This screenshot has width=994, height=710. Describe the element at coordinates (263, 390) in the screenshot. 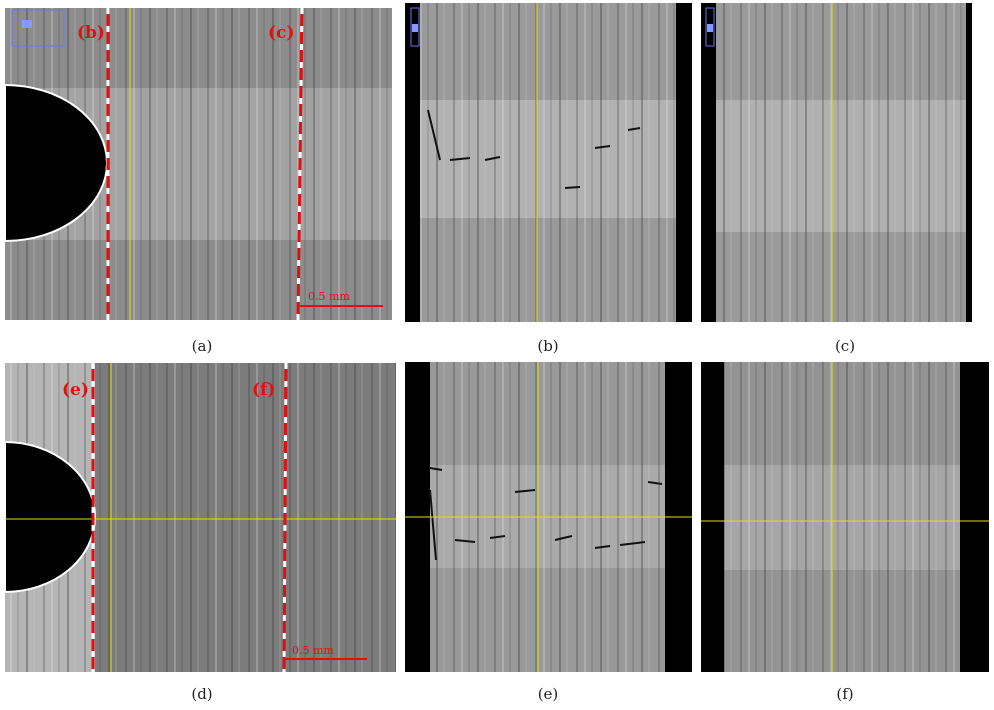

I see `panel-label: (f)` at that location.